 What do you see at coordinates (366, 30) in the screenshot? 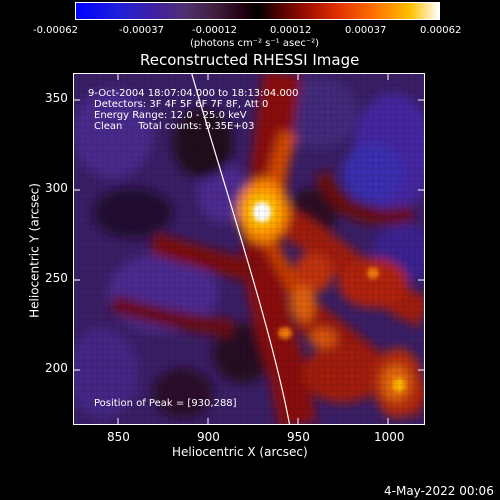
I see `colorbar-tick-5: 0.00037` at bounding box center [366, 30].